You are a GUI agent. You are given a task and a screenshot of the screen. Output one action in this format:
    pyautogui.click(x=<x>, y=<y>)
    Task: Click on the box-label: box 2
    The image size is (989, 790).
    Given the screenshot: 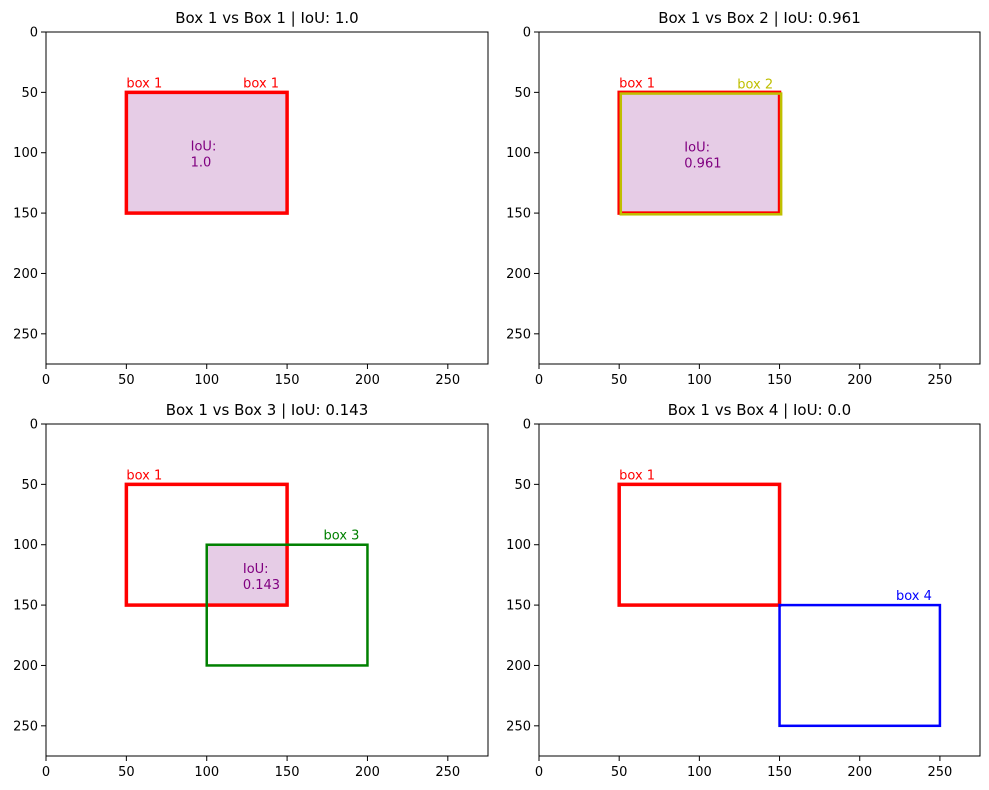 What is the action you would take?
    pyautogui.click(x=755, y=85)
    